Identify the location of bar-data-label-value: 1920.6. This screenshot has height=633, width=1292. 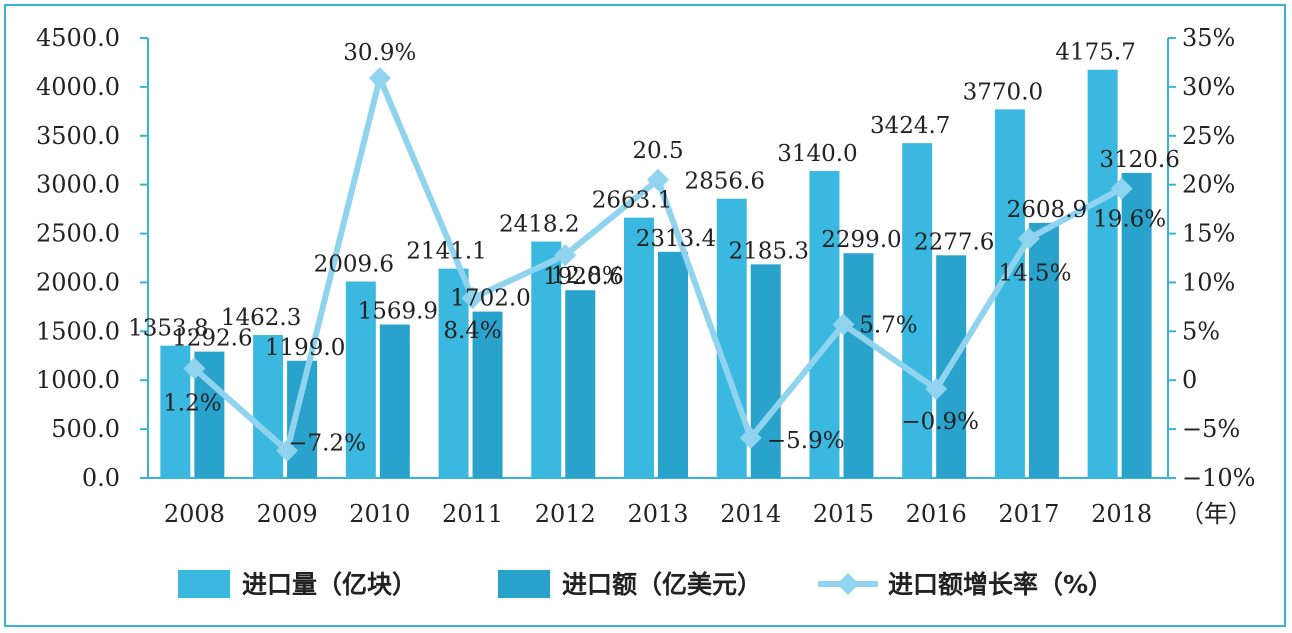
(583, 277).